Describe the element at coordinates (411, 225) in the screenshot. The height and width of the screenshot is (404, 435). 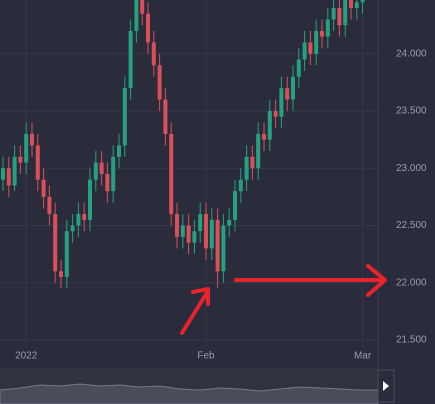
I see `y-tick-label: 22.500` at that location.